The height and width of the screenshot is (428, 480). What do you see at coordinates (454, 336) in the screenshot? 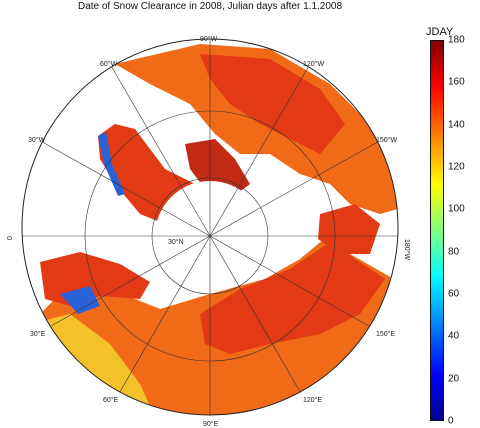
I see `colorbar-tick-40: 40` at bounding box center [454, 336].